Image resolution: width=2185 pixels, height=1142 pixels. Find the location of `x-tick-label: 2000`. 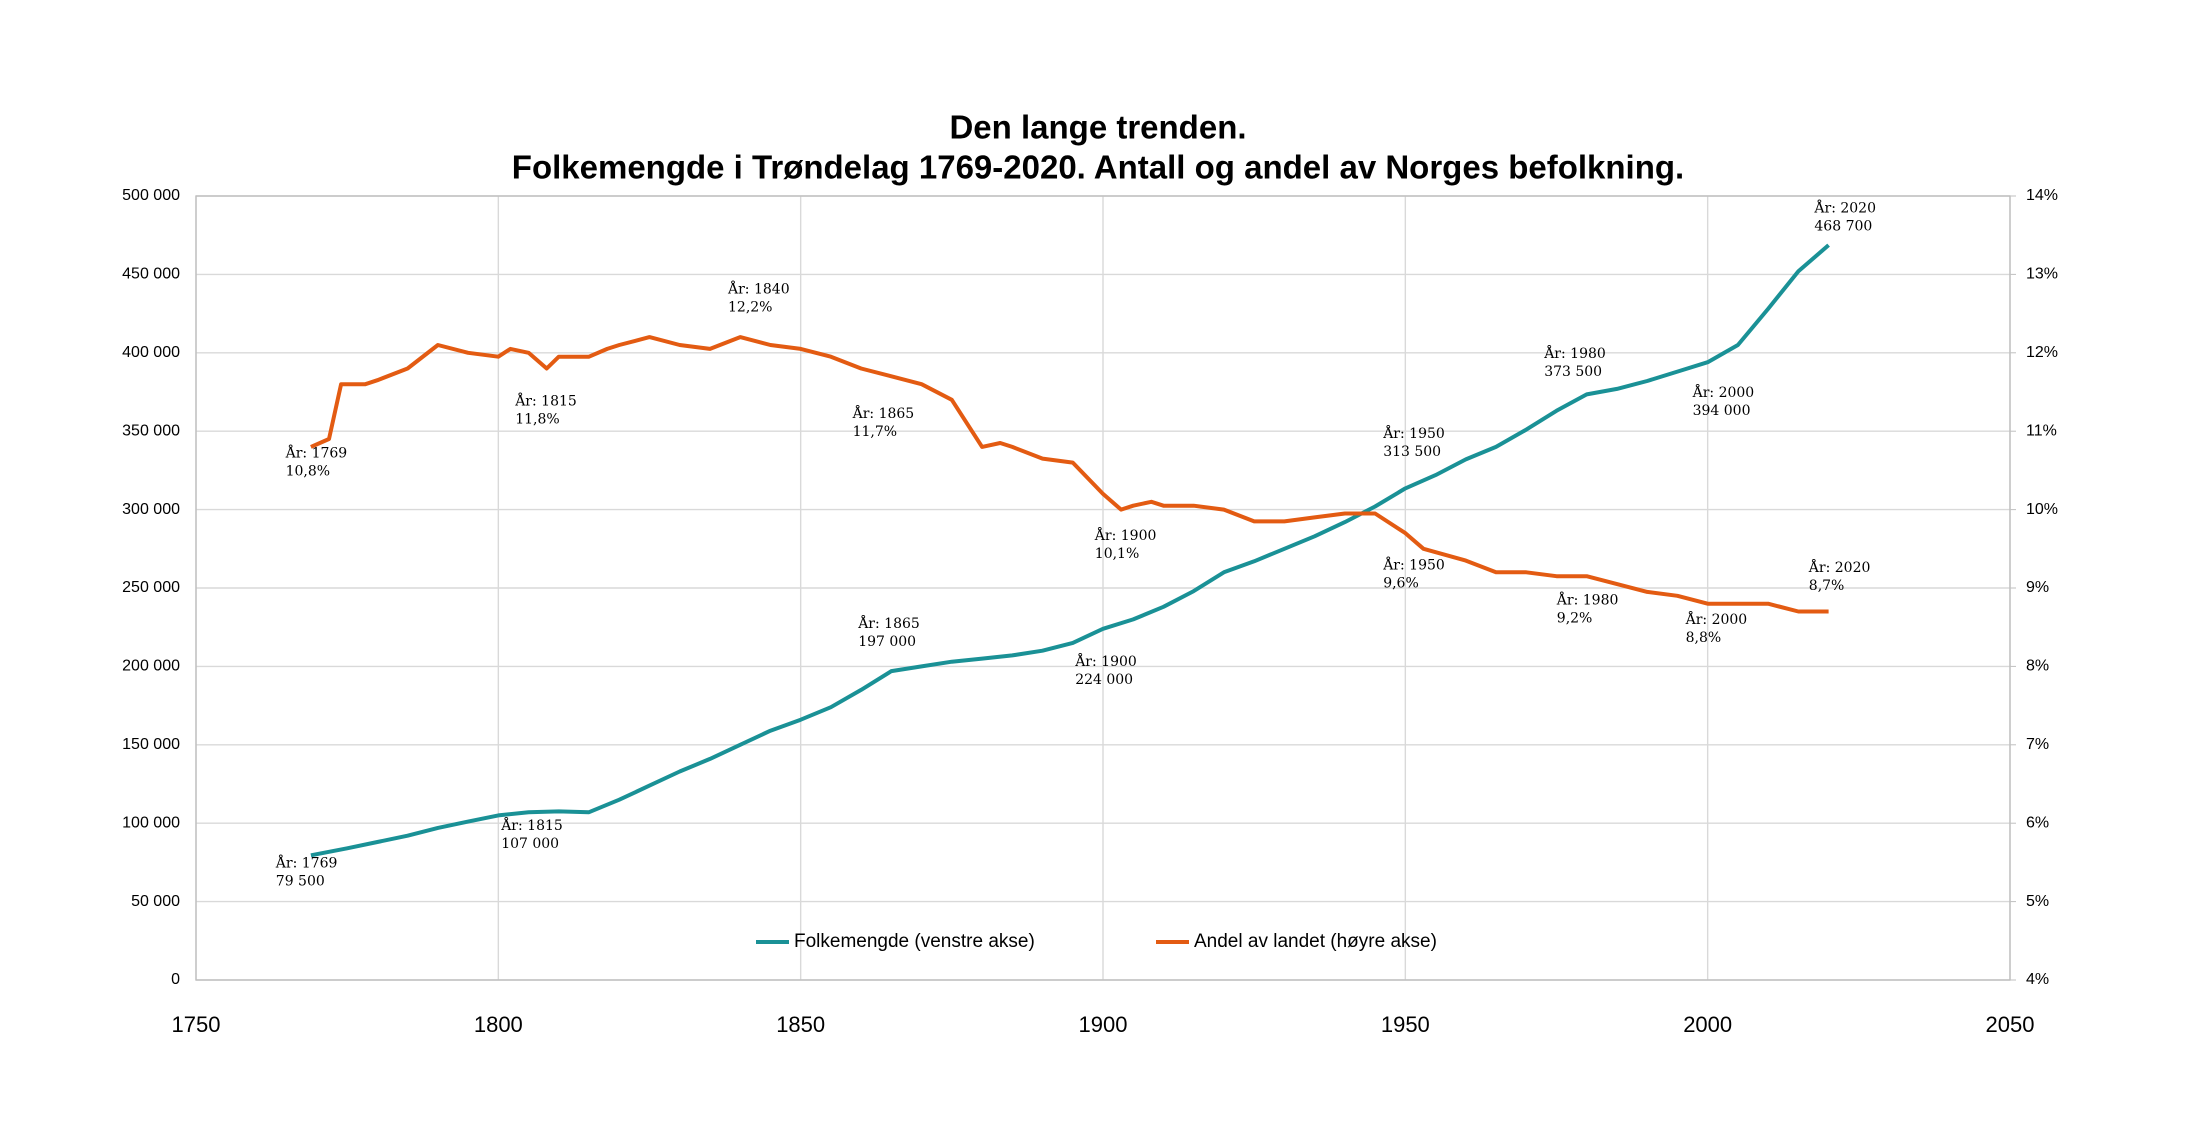

x-tick-label: 2000 is located at coordinates (1707, 1024).